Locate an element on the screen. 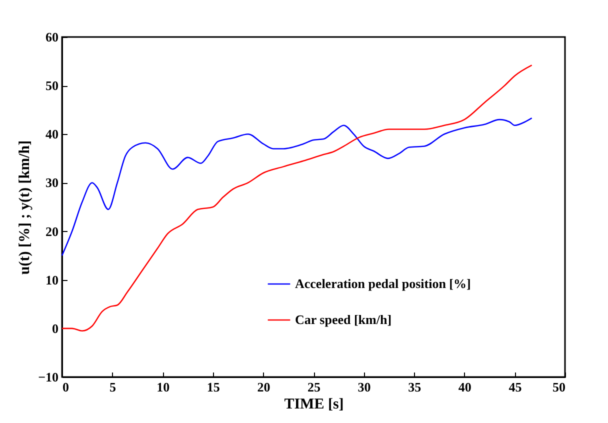  x-tick-label: 35 is located at coordinates (415, 387).